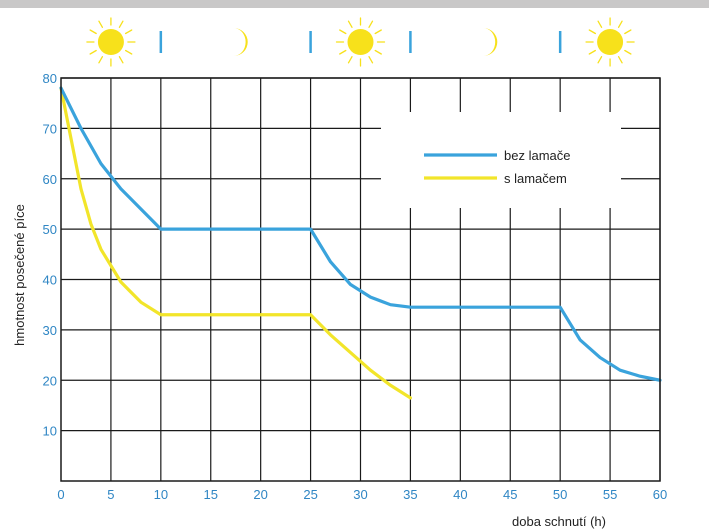  Describe the element at coordinates (110, 494) in the screenshot. I see `x-tick-label: 5` at that location.